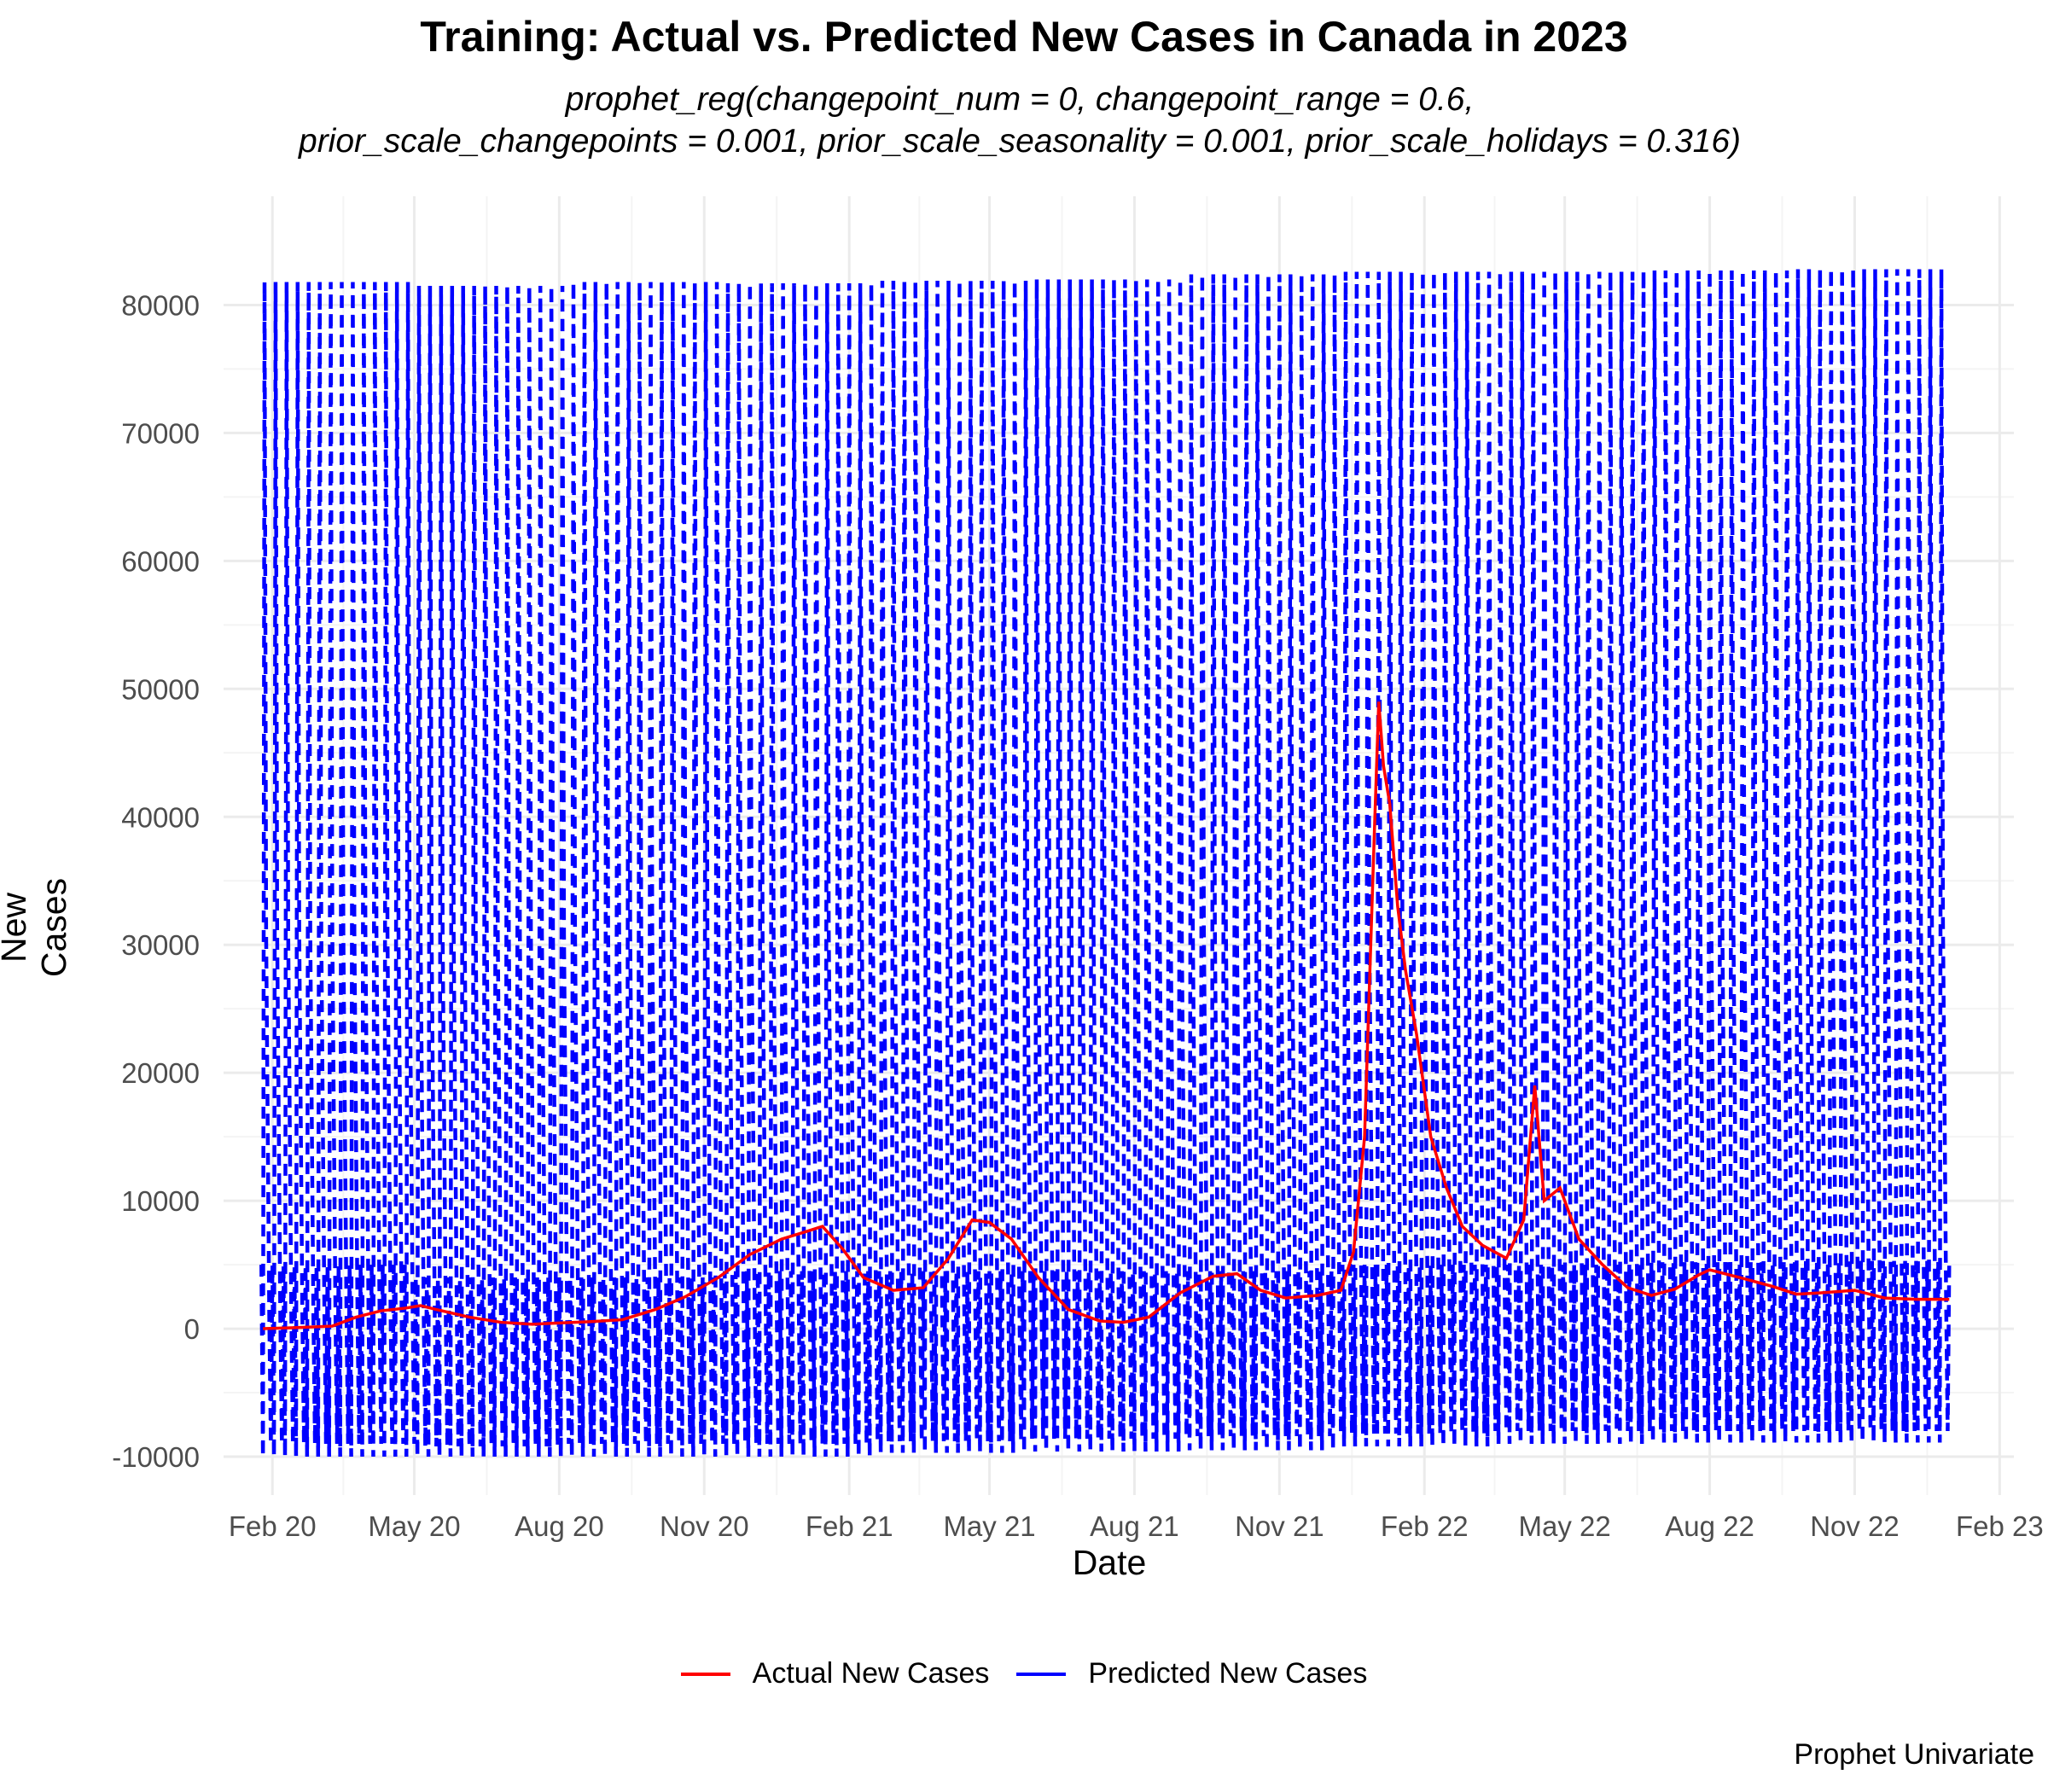  I want to click on x-tick-label: Feb 23, so click(2000, 1526).